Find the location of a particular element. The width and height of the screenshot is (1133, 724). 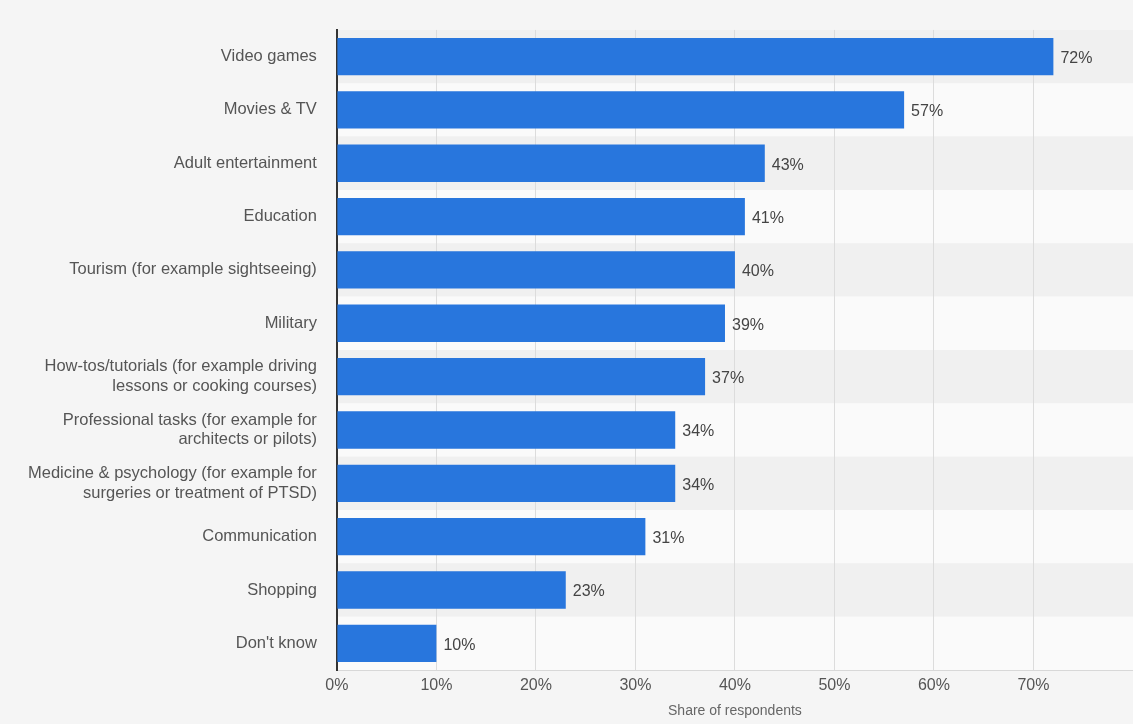

x-axis-title: Share of respondents is located at coordinates (735, 710).